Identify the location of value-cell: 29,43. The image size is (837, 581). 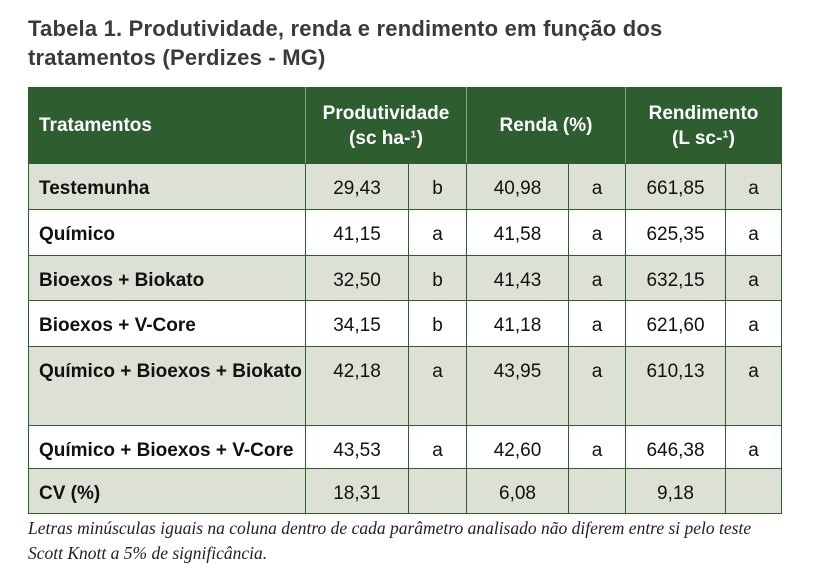
(357, 186).